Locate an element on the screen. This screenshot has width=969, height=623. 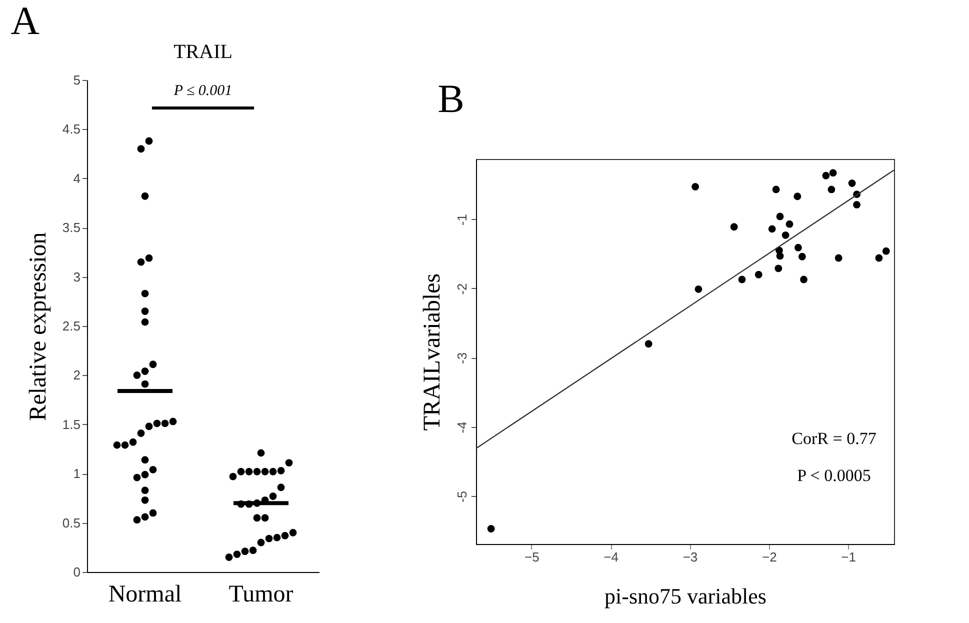
x-tick-label: −4 is located at coordinates (611, 557).